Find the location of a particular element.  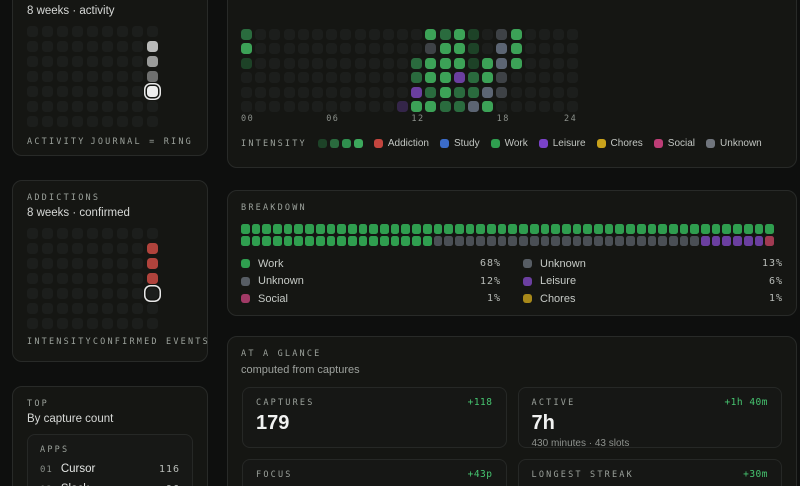

activity-footer-left: ACTIVITY is located at coordinates (56, 142).